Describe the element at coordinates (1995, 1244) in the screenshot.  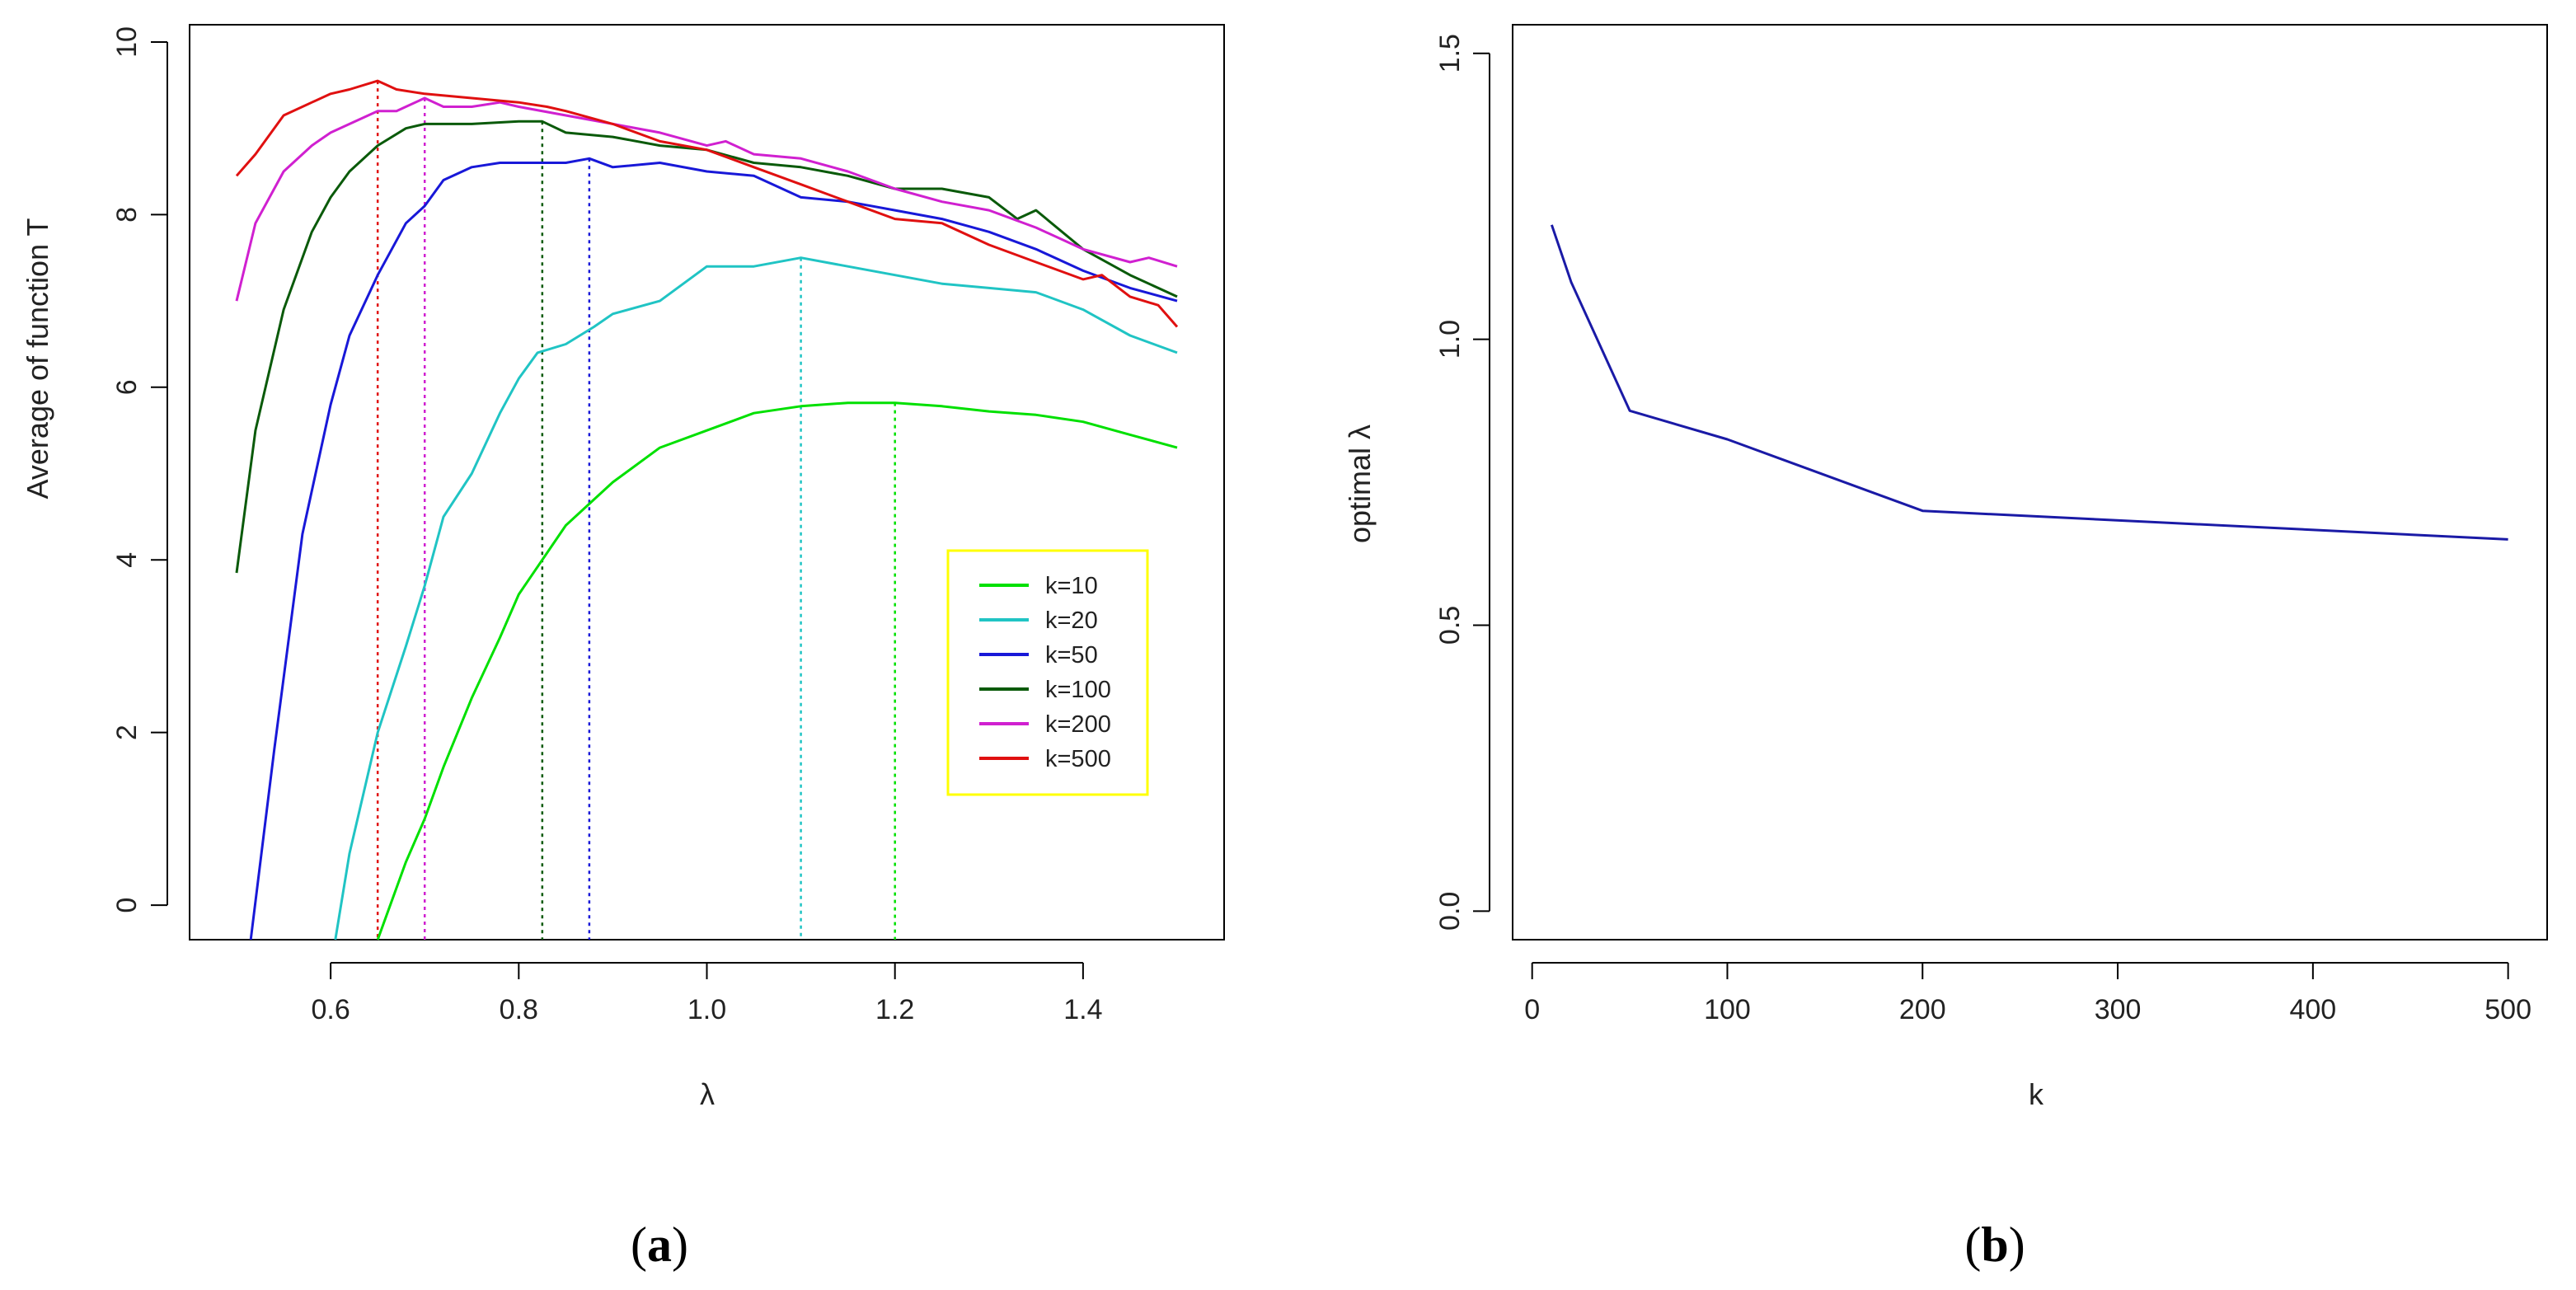
I see `panel-b-caption: (b)` at that location.